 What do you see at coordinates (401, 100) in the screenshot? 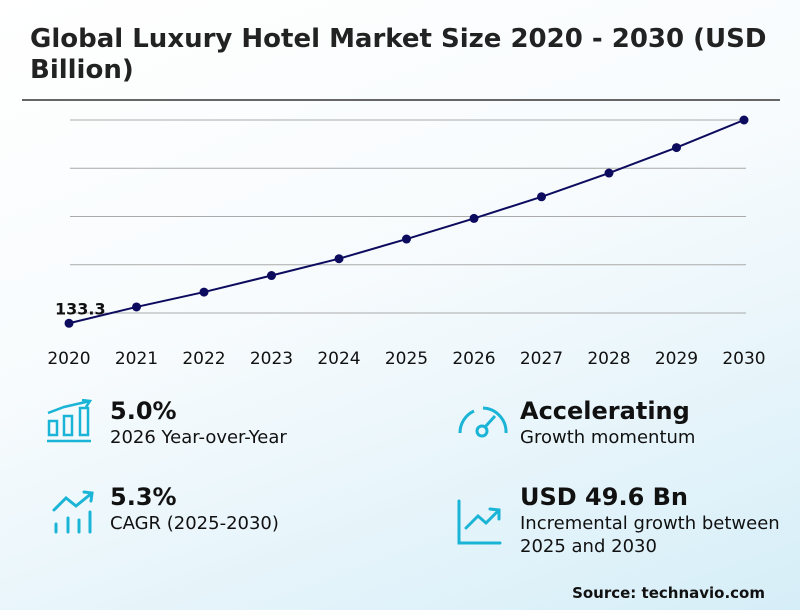
I see `title-divider` at bounding box center [401, 100].